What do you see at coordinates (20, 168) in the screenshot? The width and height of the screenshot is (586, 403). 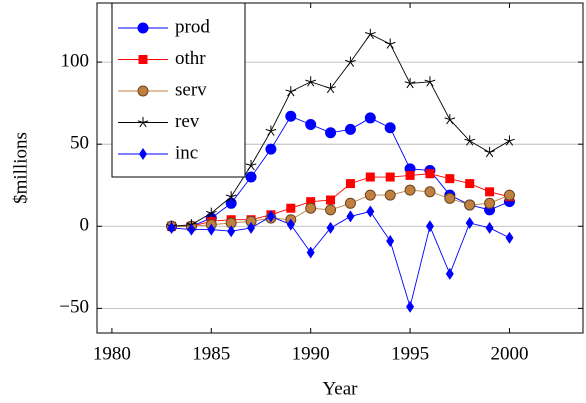 I see `y-axis-label: $millions` at bounding box center [20, 168].